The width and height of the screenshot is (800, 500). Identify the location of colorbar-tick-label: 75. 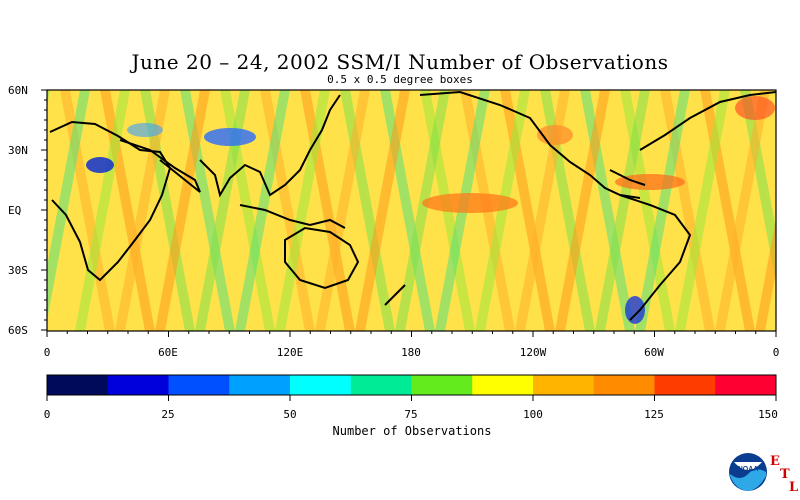
(411, 414).